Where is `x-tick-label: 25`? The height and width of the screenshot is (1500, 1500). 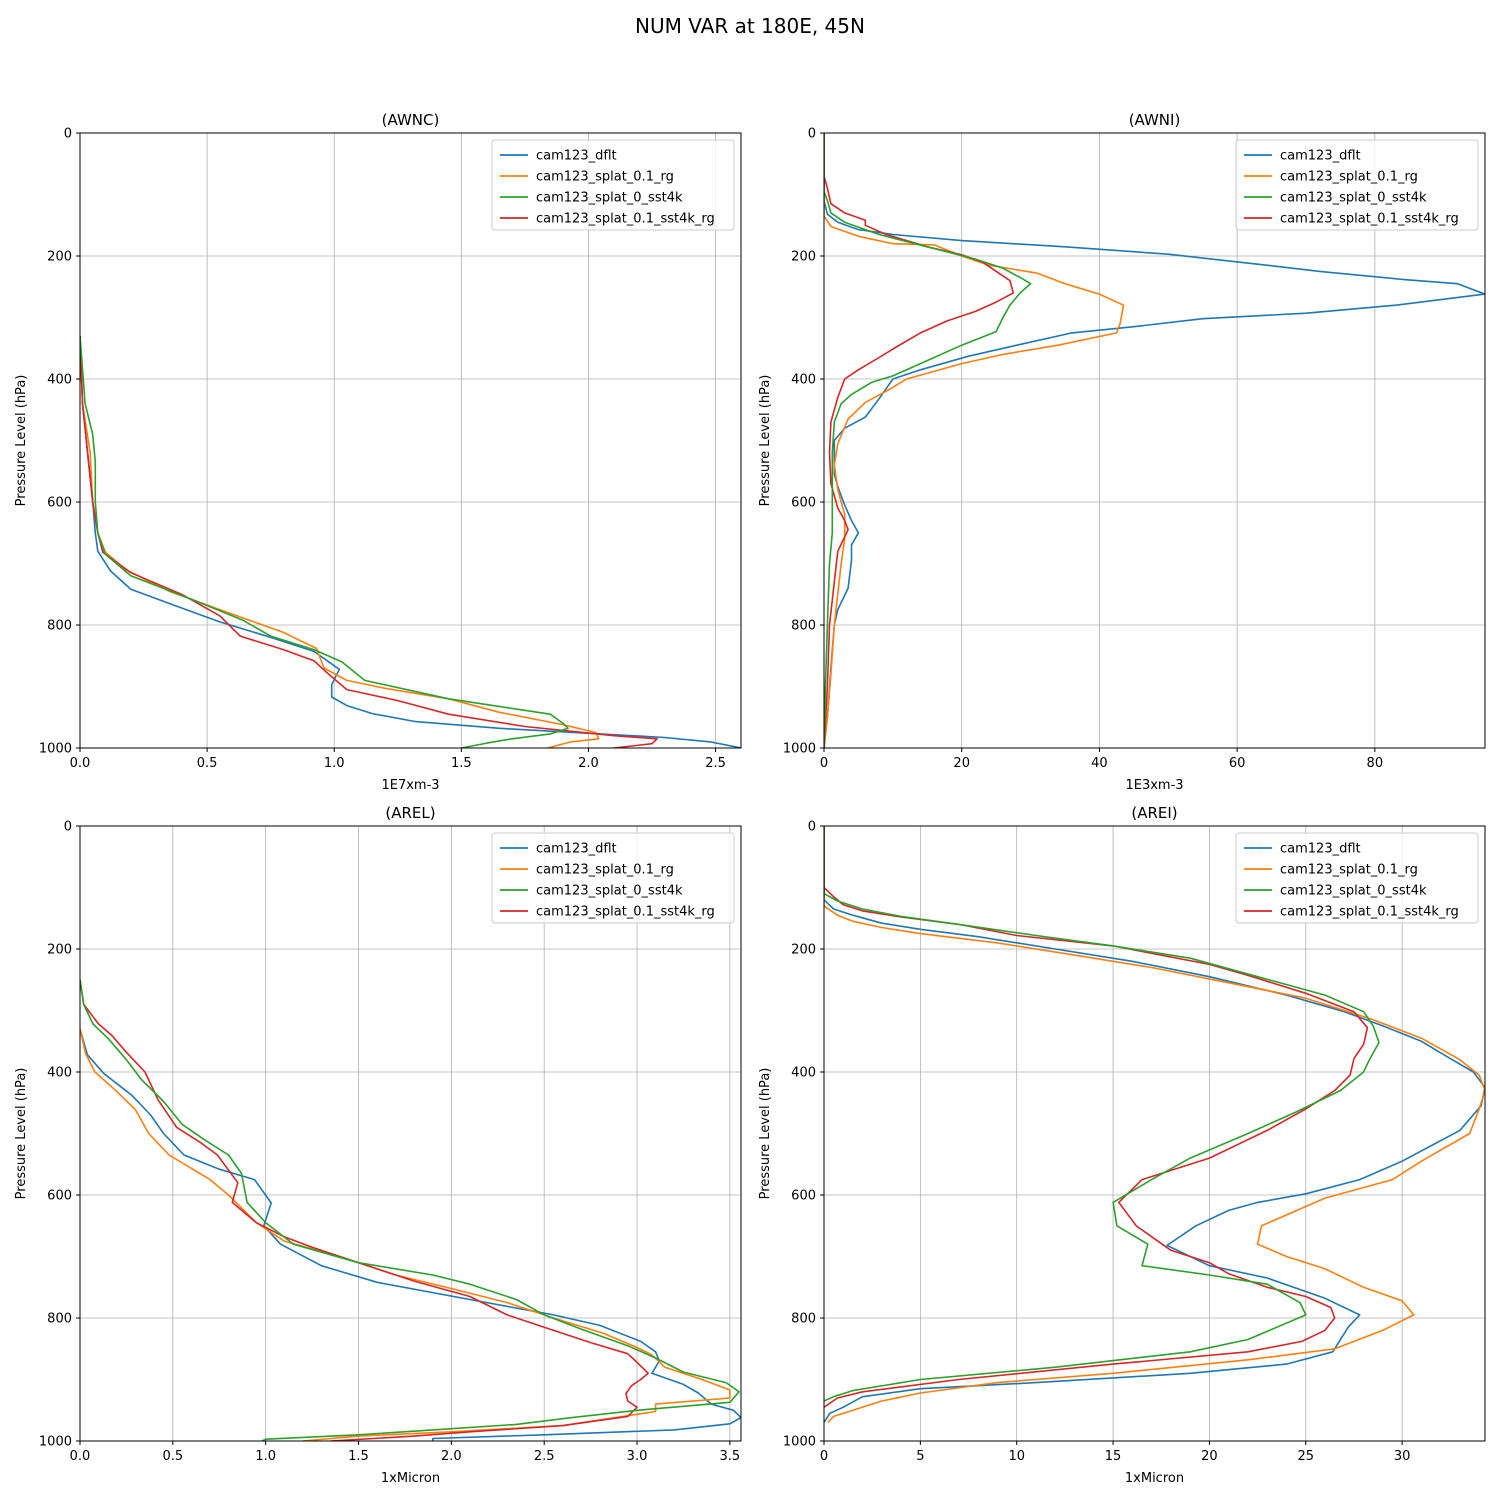
x-tick-label: 25 is located at coordinates (1306, 1456).